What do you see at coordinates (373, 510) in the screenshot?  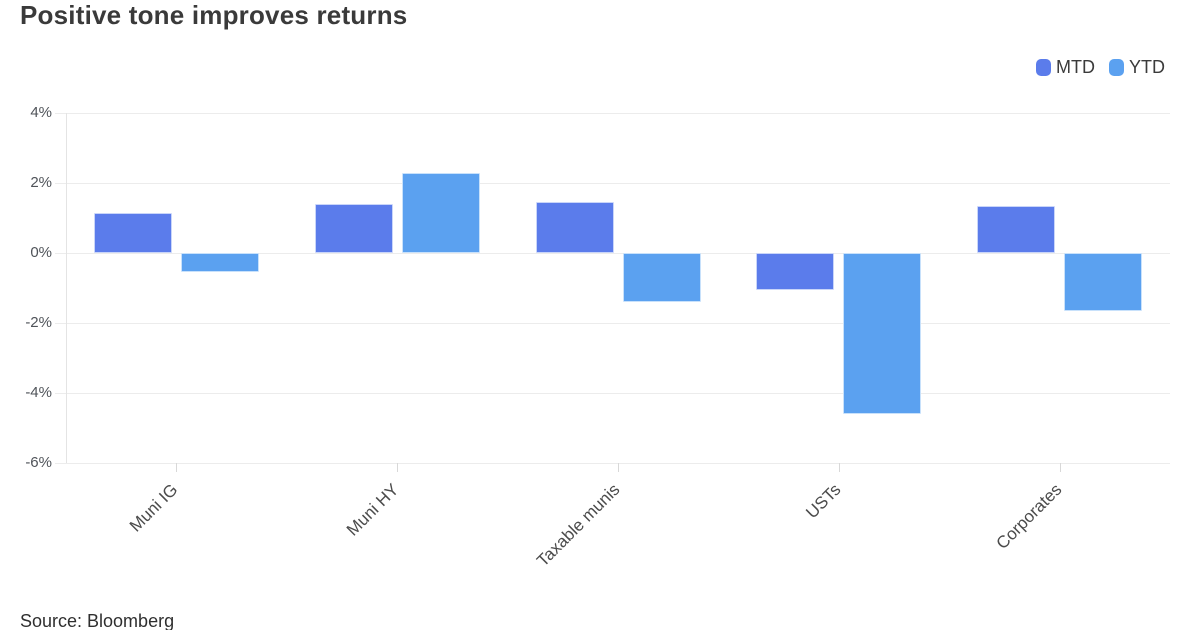 I see `x-axis-category-label: Muni HY` at bounding box center [373, 510].